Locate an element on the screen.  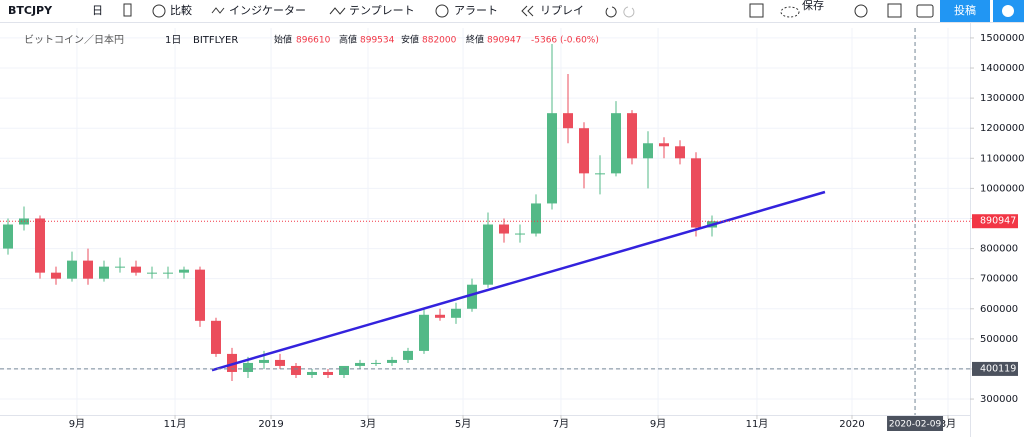
replay-icon is located at coordinates (527, 11).